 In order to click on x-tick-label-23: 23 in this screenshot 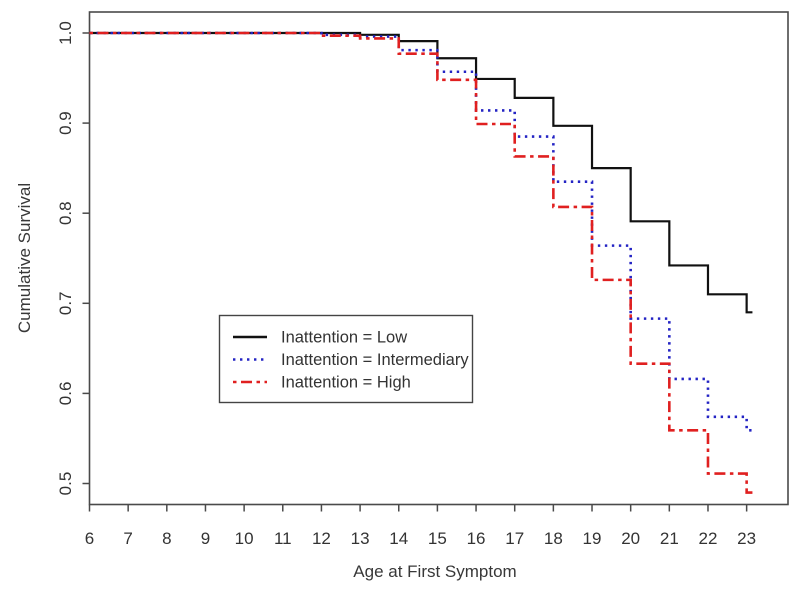, I will do `click(746, 538)`.